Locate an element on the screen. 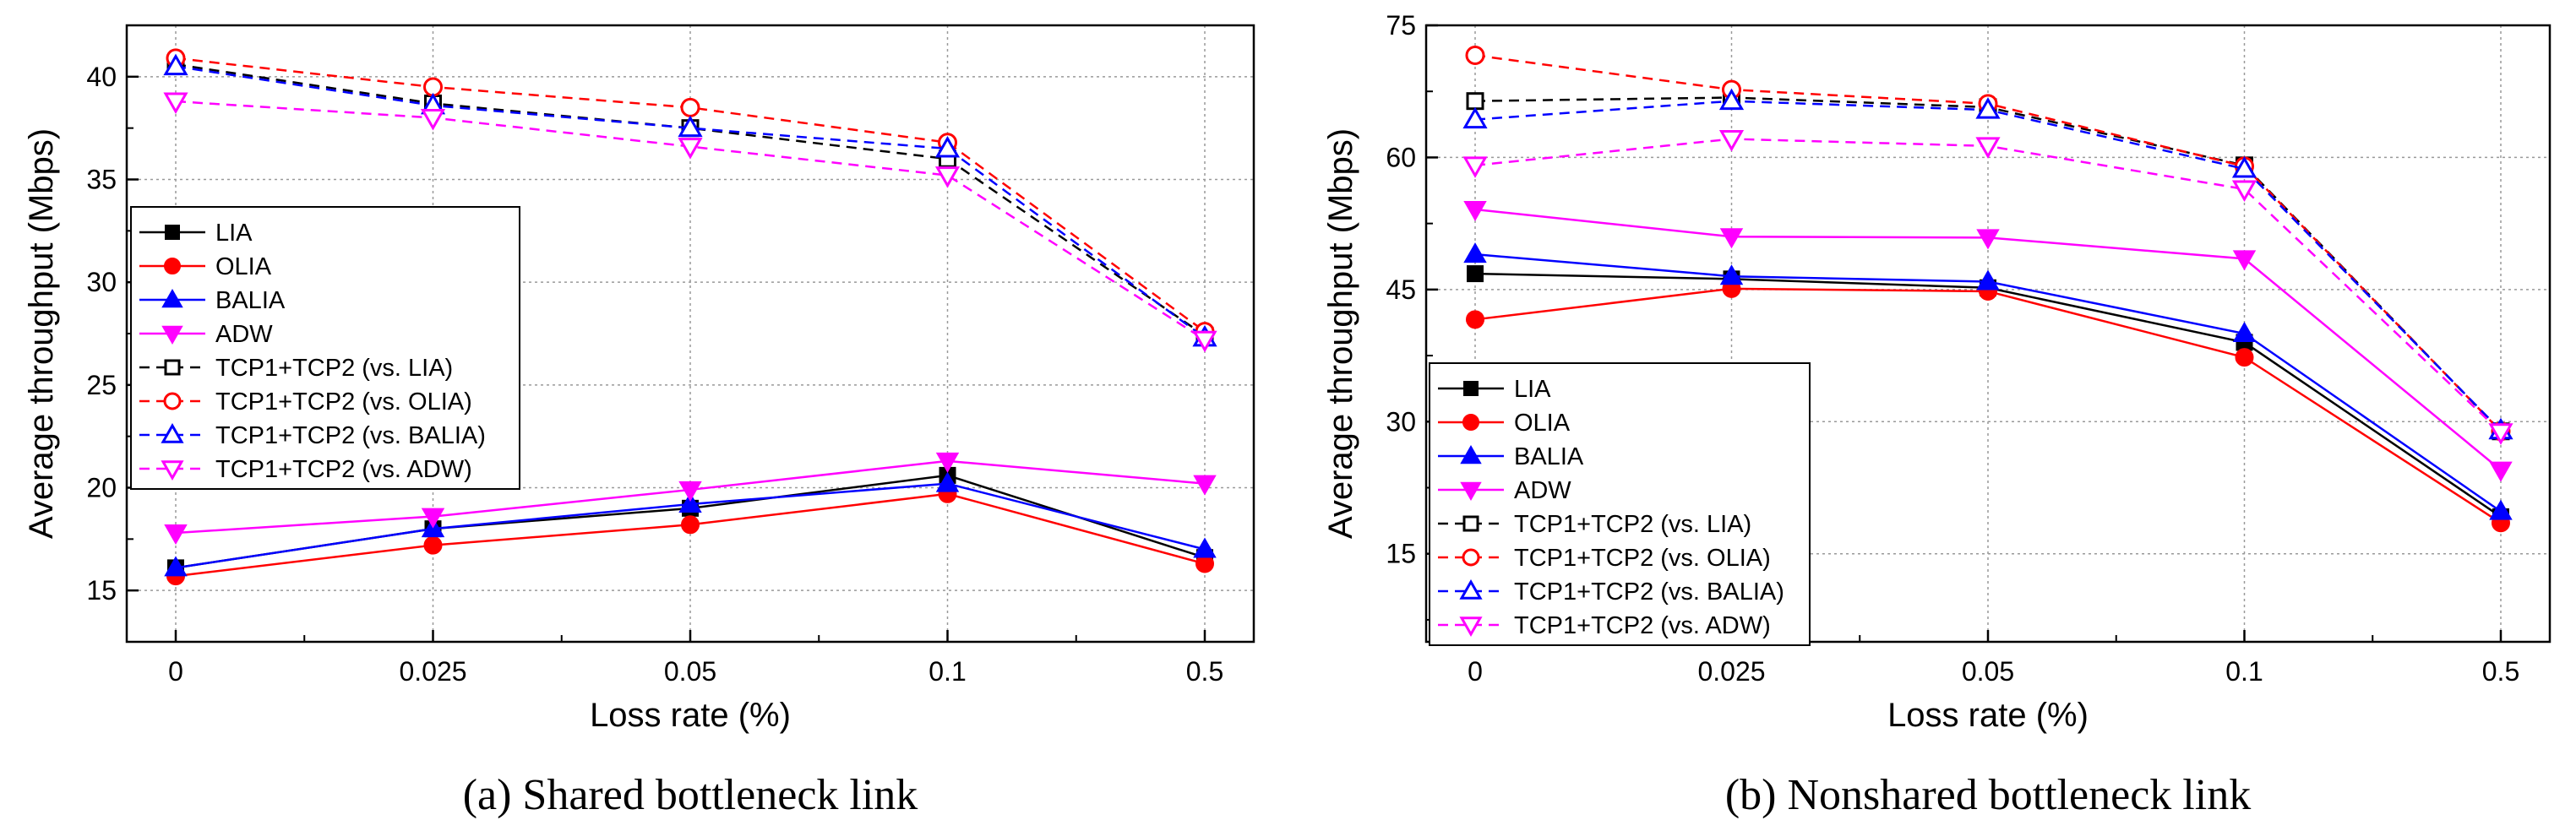 The height and width of the screenshot is (831, 2576). legend-label: ADW is located at coordinates (244, 334).